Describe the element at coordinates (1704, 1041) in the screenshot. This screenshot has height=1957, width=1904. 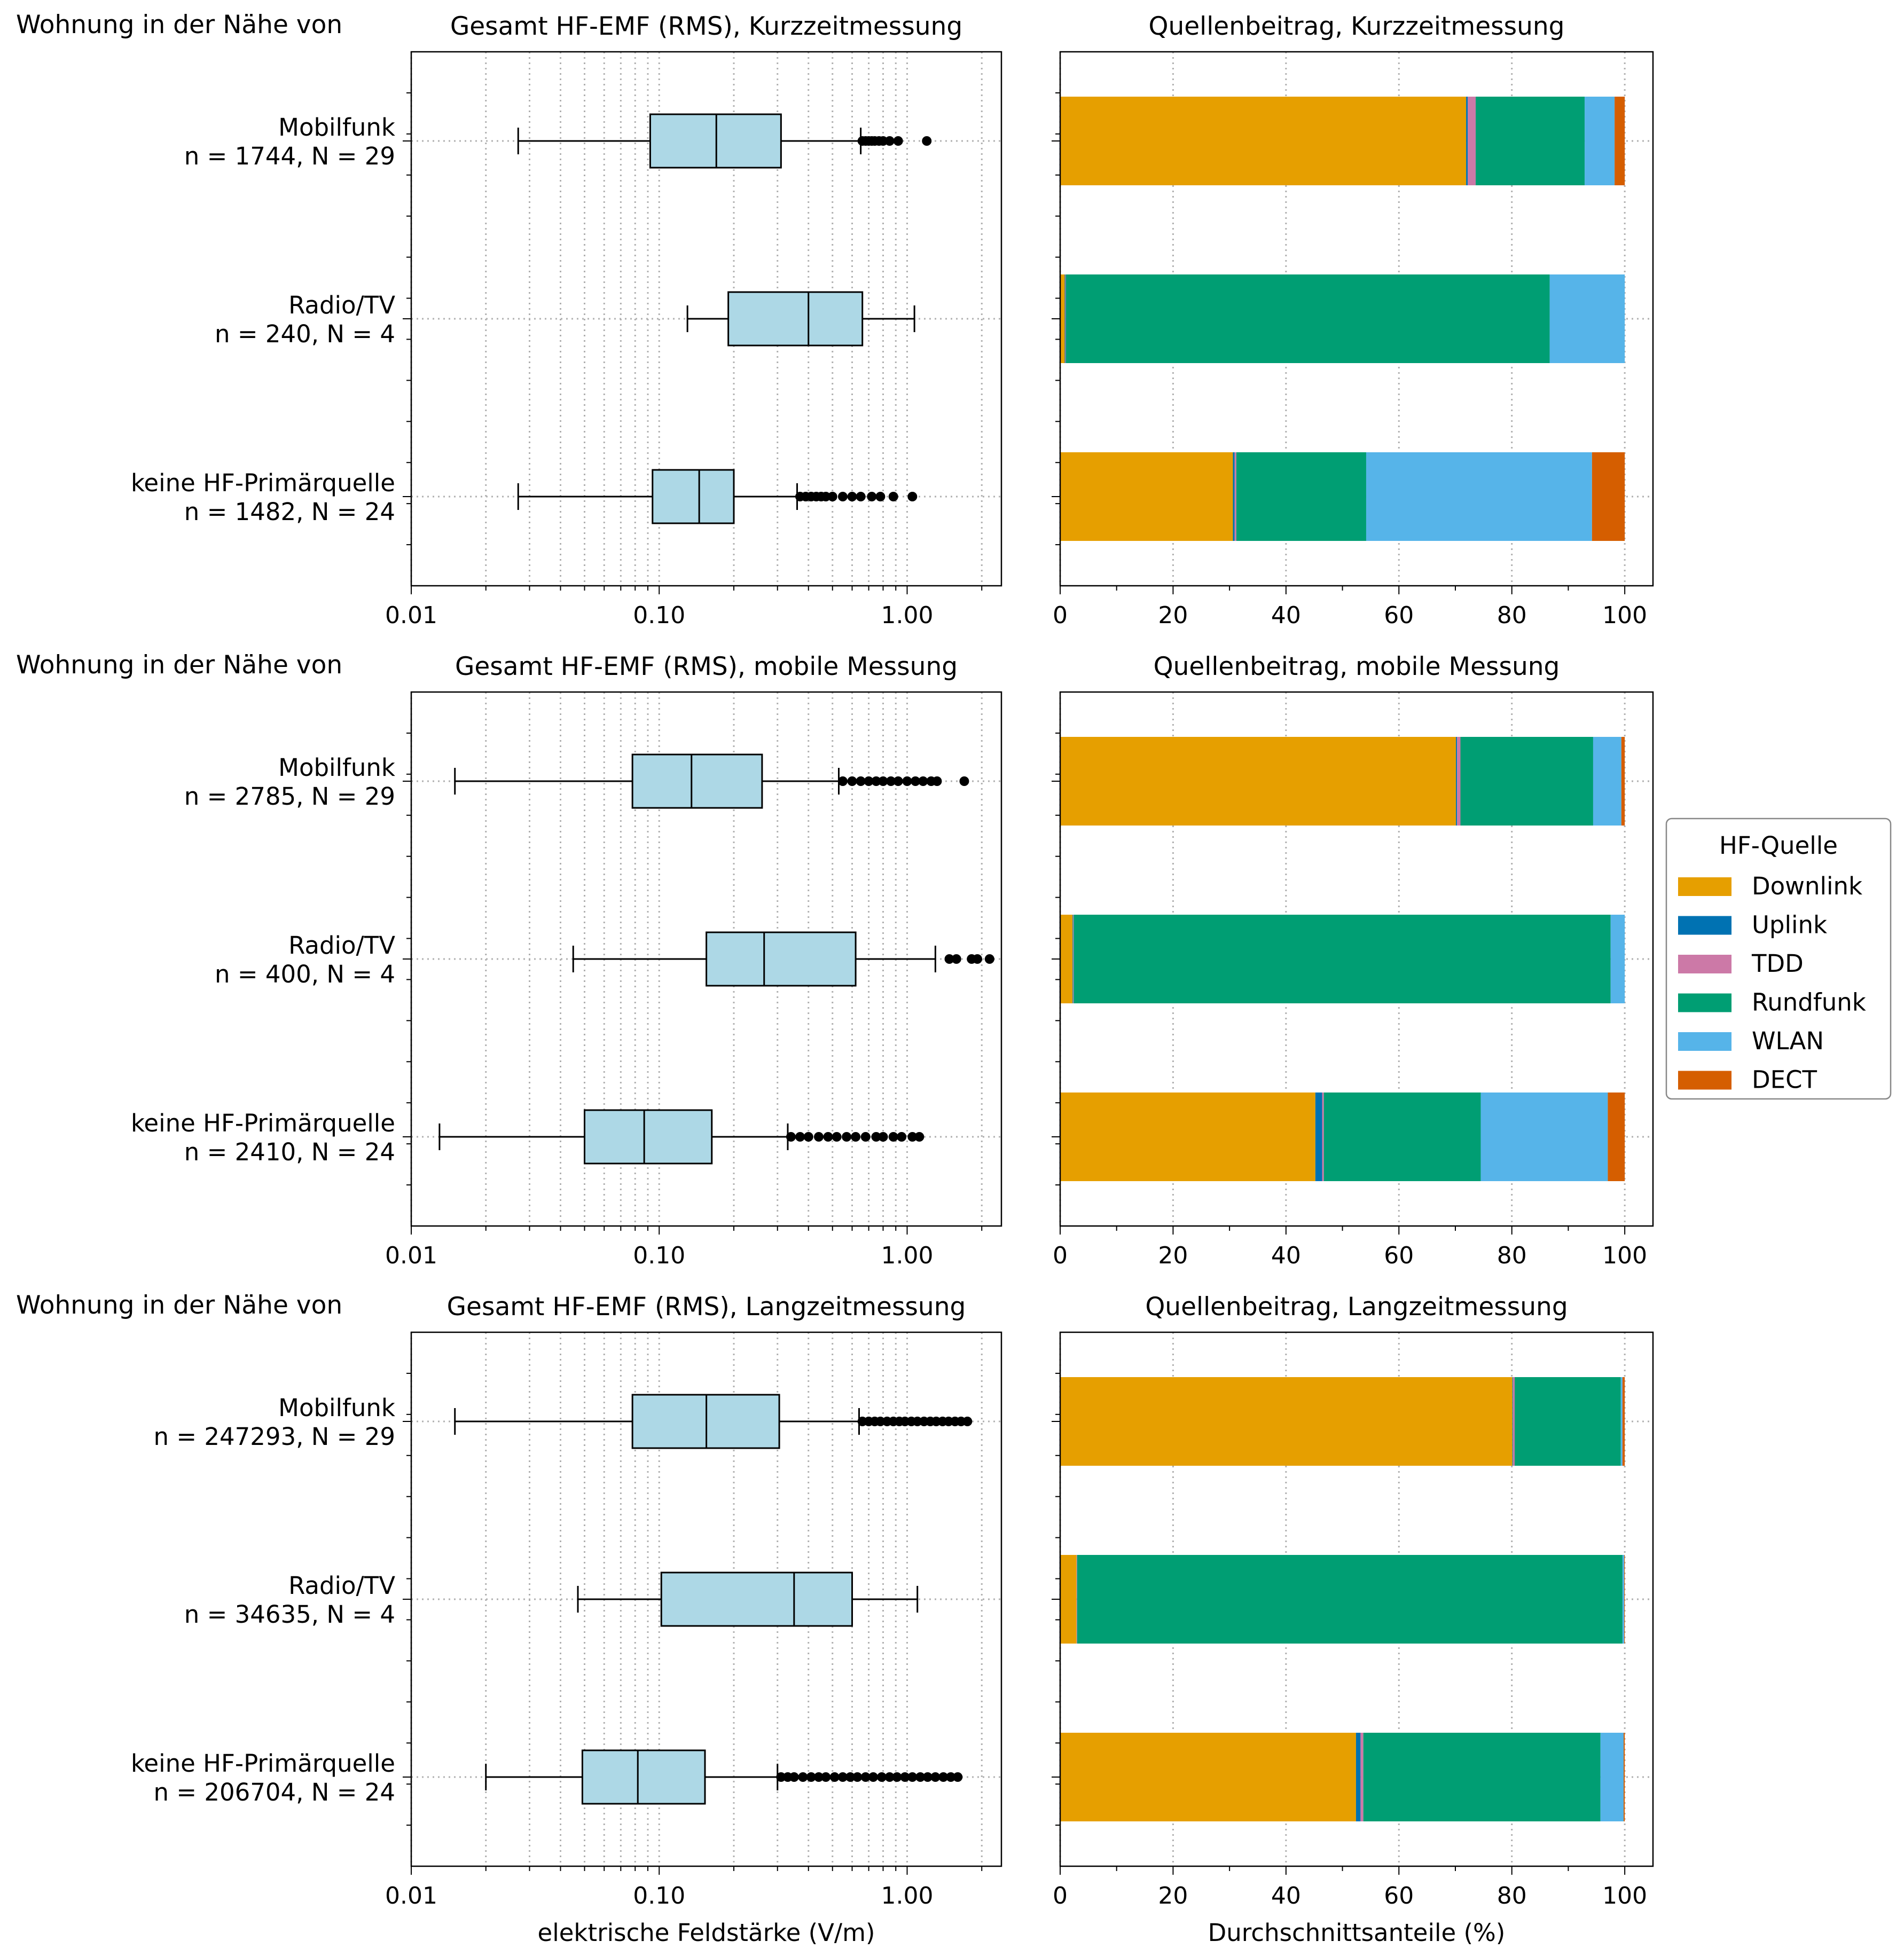
I see `legend-swatch-wlan` at that location.